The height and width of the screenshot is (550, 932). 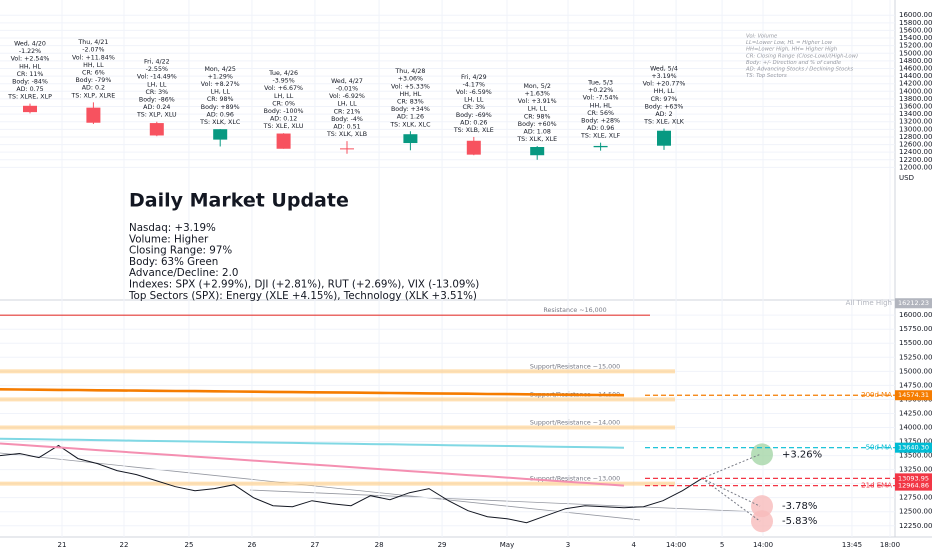 What do you see at coordinates (180, 251) in the screenshot?
I see `update-line: Closing Range: 97%` at bounding box center [180, 251].